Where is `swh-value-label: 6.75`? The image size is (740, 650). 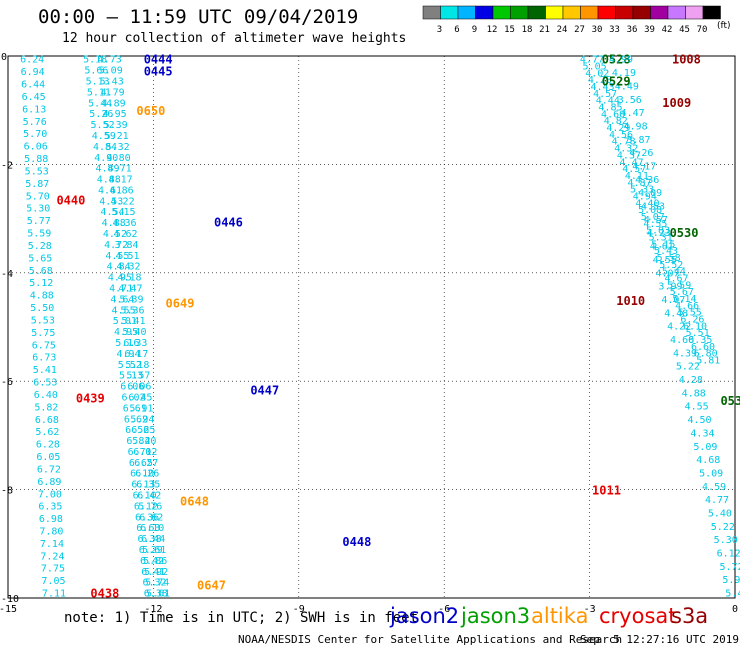 swh-value-label: 6.75 is located at coordinates (44, 345).